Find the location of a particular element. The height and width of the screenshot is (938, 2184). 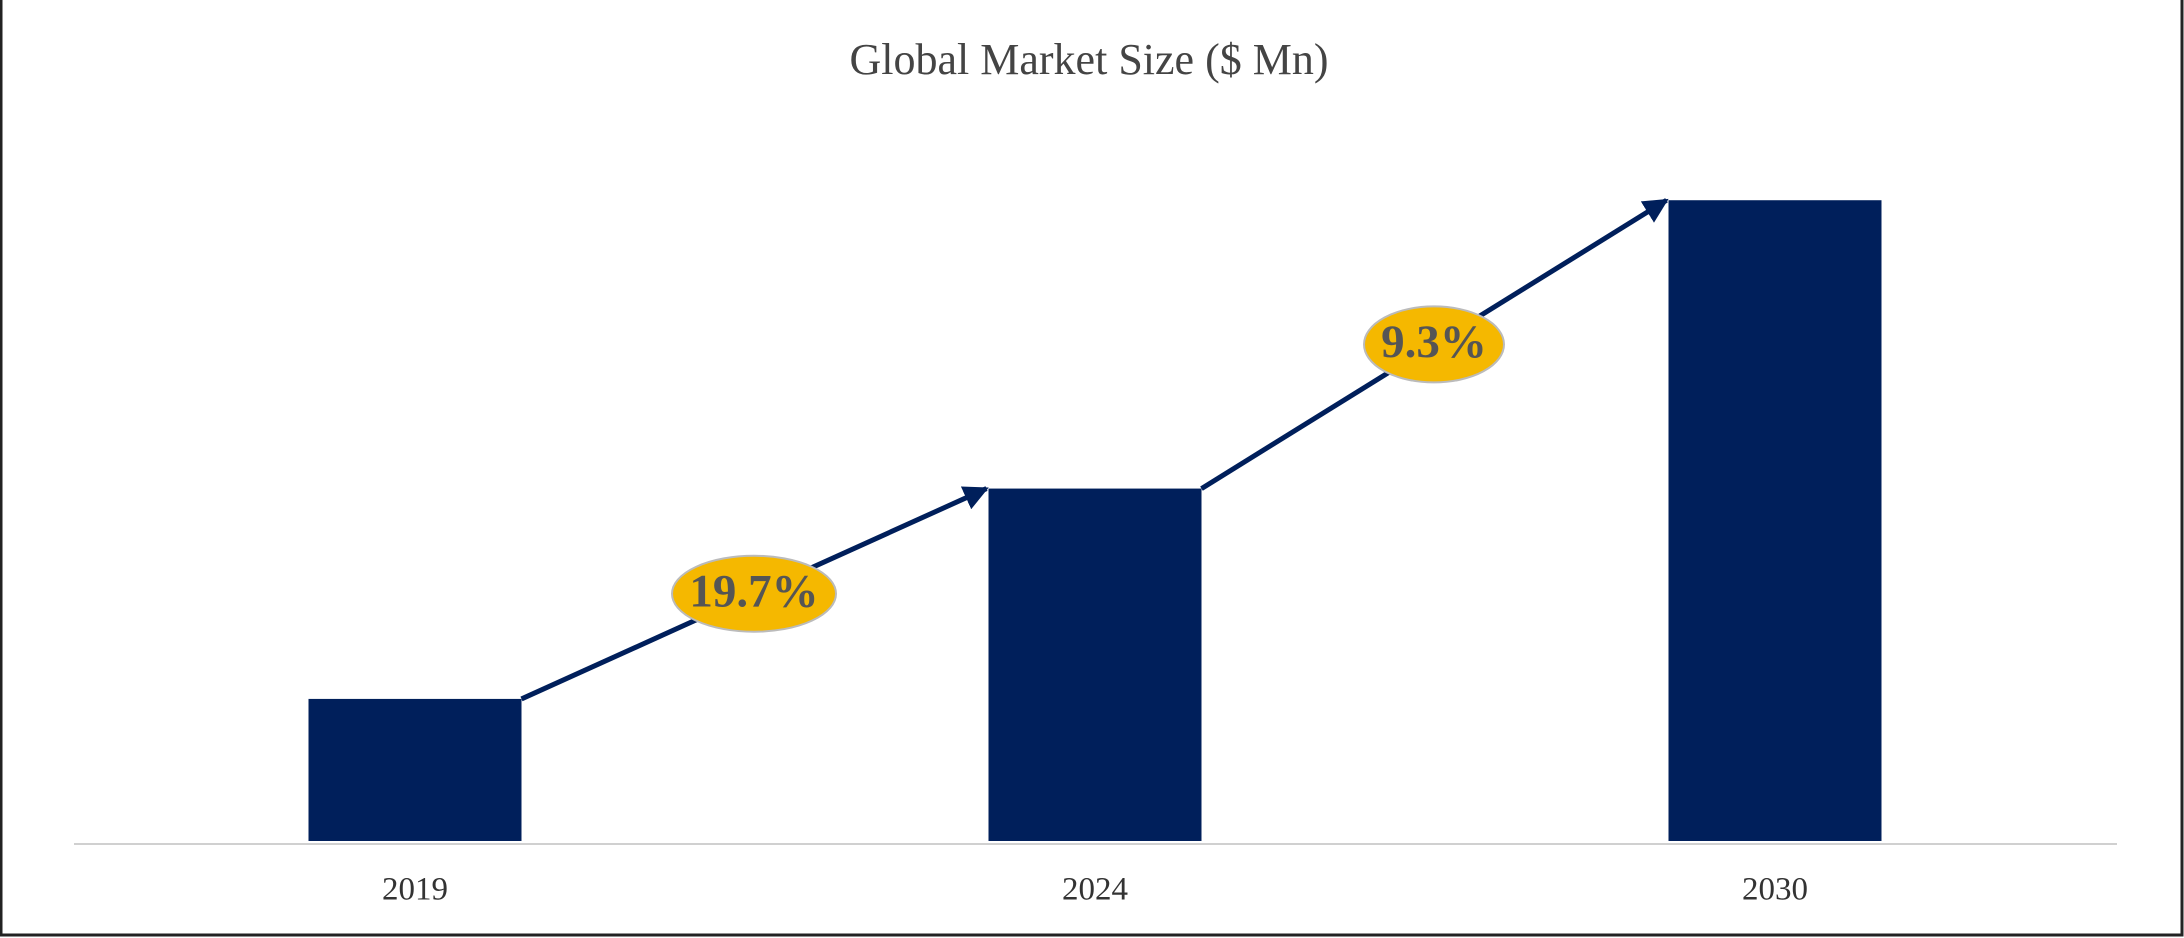

growth-label: 19.7% is located at coordinates (753, 592).